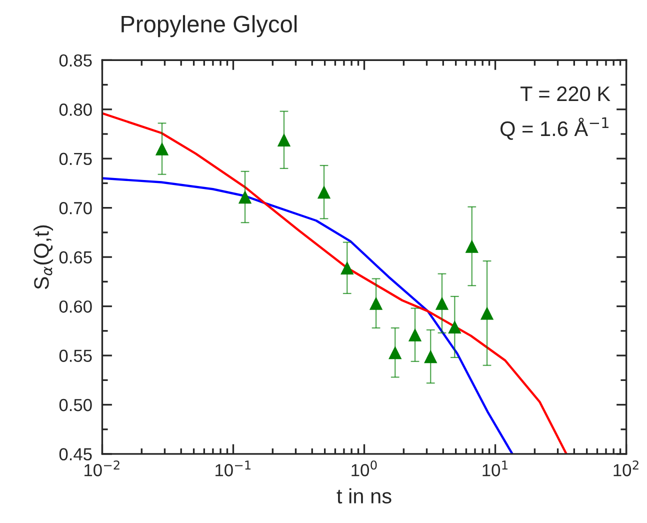 The width and height of the screenshot is (647, 523). What do you see at coordinates (209, 26) in the screenshot?
I see `chart-title: Propylene Glycol` at bounding box center [209, 26].